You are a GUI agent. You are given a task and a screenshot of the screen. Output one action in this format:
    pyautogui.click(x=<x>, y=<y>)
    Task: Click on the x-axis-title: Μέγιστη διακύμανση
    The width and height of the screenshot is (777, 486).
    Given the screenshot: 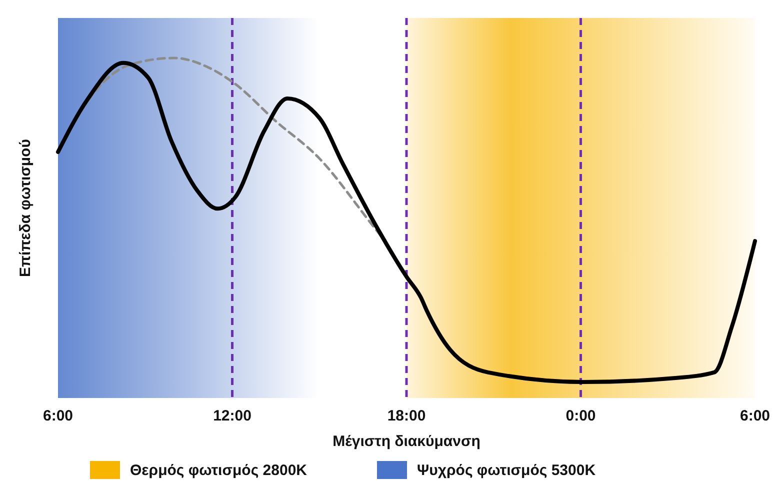 What is the action you would take?
    pyautogui.click(x=406, y=441)
    